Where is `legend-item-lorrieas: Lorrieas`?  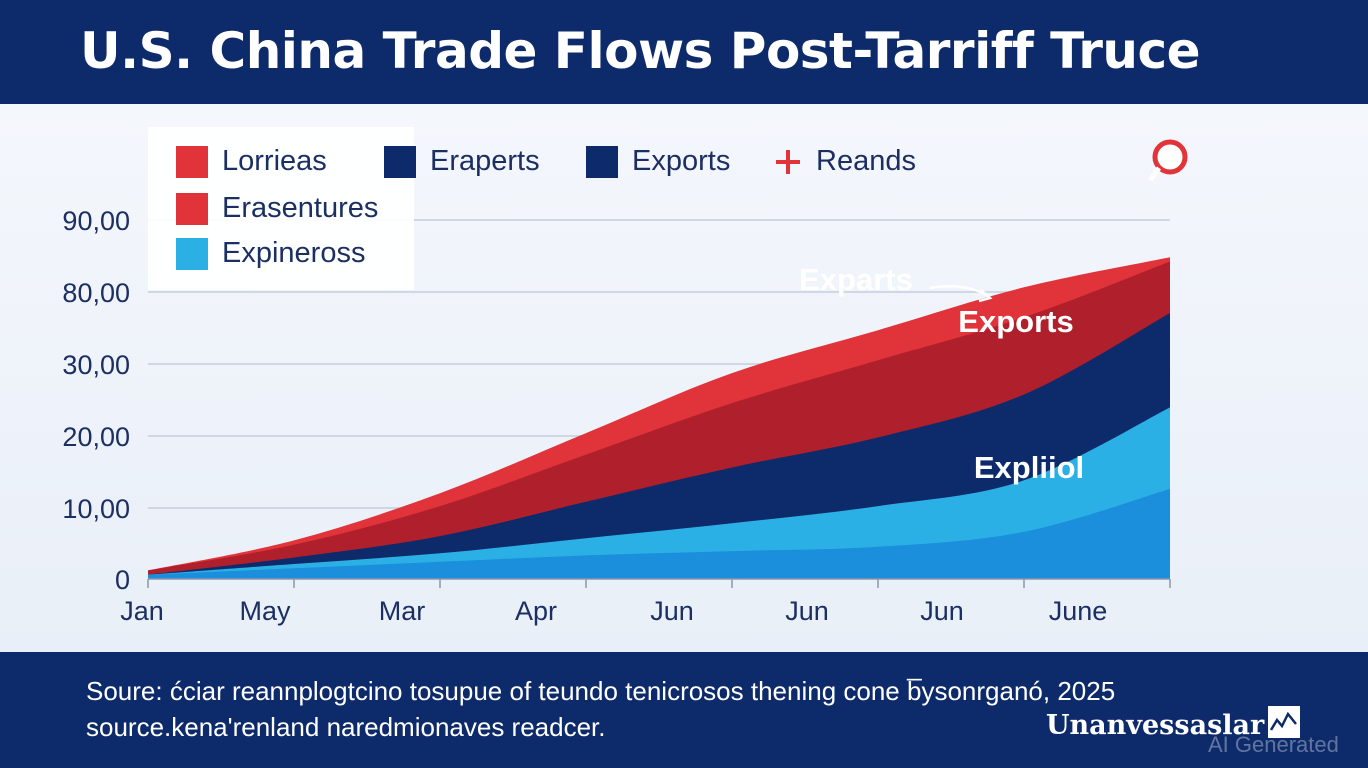
legend-item-lorrieas: Lorrieas is located at coordinates (251, 161).